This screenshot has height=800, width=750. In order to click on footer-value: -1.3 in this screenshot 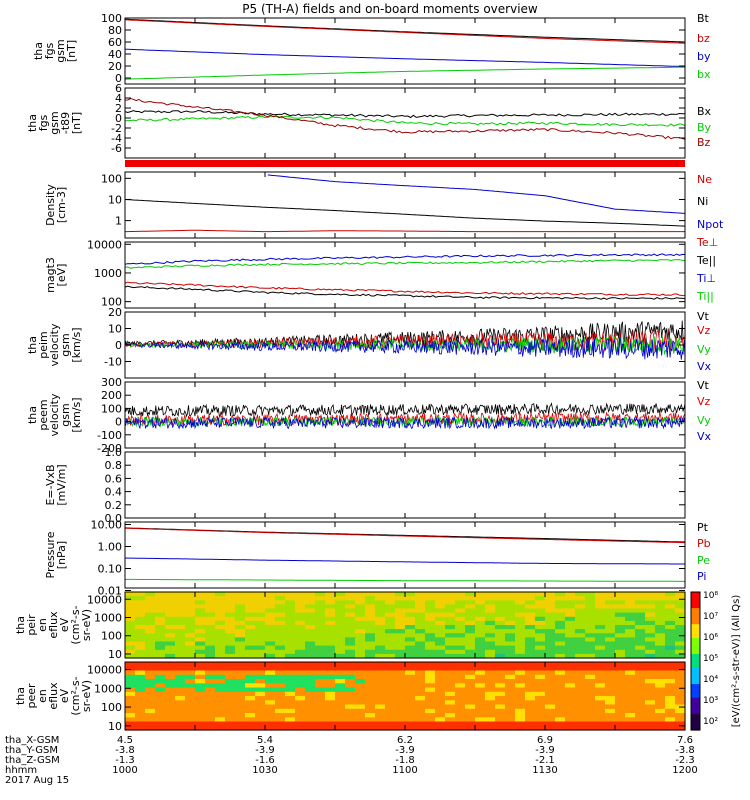, I will do `click(125, 760)`.